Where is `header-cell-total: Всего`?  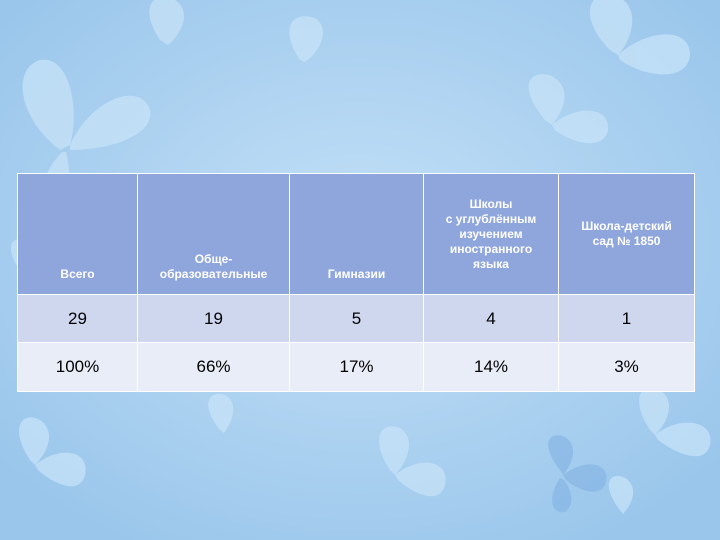
header-cell-total: Всего is located at coordinates (77, 234).